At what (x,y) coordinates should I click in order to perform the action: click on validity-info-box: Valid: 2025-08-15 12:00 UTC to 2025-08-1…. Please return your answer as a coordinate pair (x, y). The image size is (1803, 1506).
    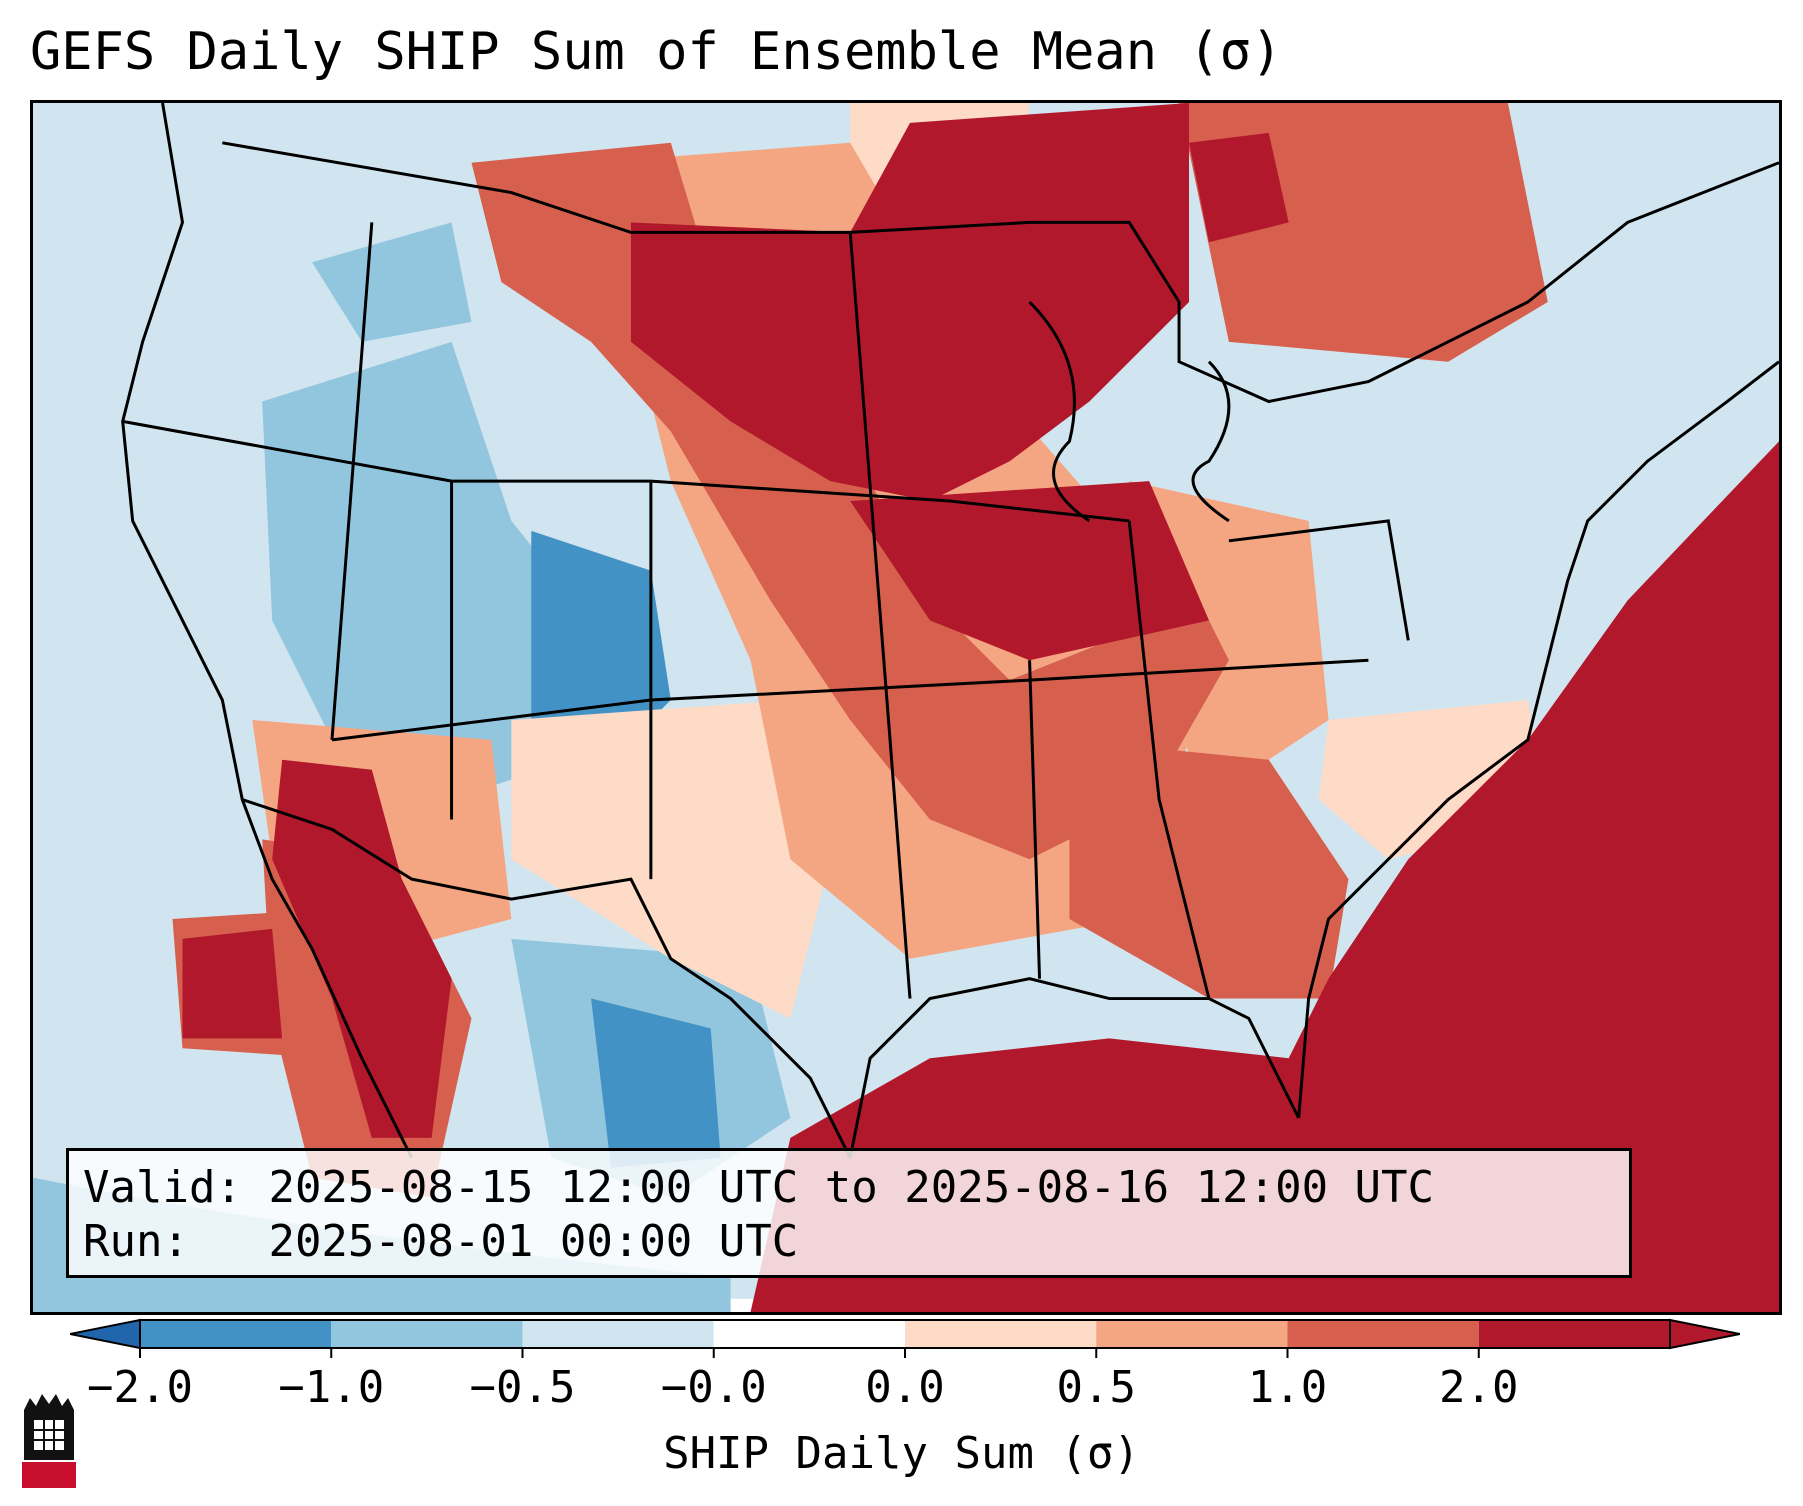
    Looking at the image, I should click on (849, 1213).